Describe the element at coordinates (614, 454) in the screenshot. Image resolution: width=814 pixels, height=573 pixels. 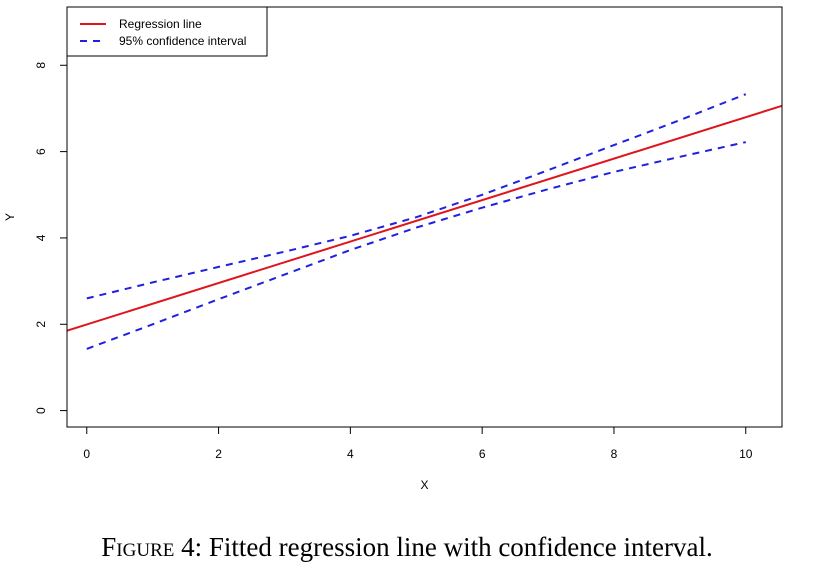
I see `x-tick-label: 8` at that location.